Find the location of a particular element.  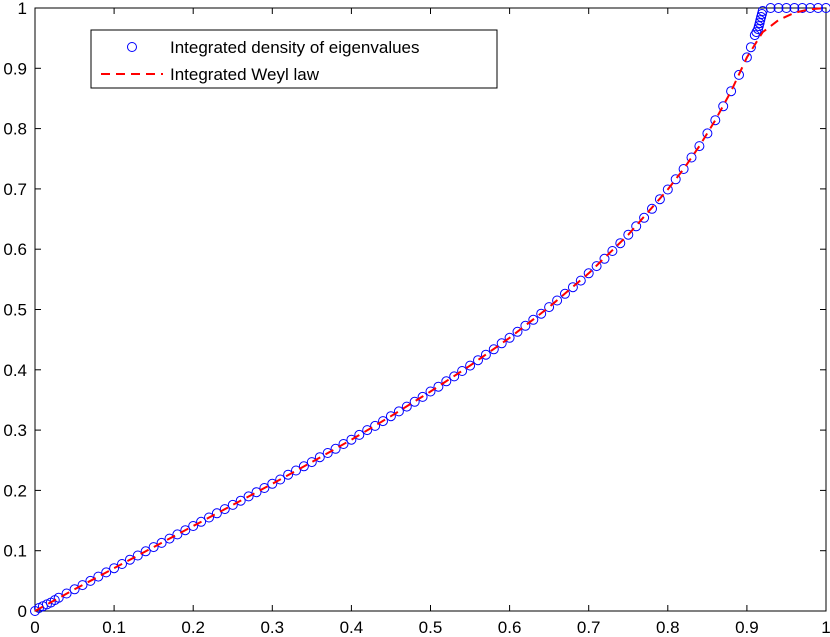

x-tick-label: 0.4 is located at coordinates (352, 627).